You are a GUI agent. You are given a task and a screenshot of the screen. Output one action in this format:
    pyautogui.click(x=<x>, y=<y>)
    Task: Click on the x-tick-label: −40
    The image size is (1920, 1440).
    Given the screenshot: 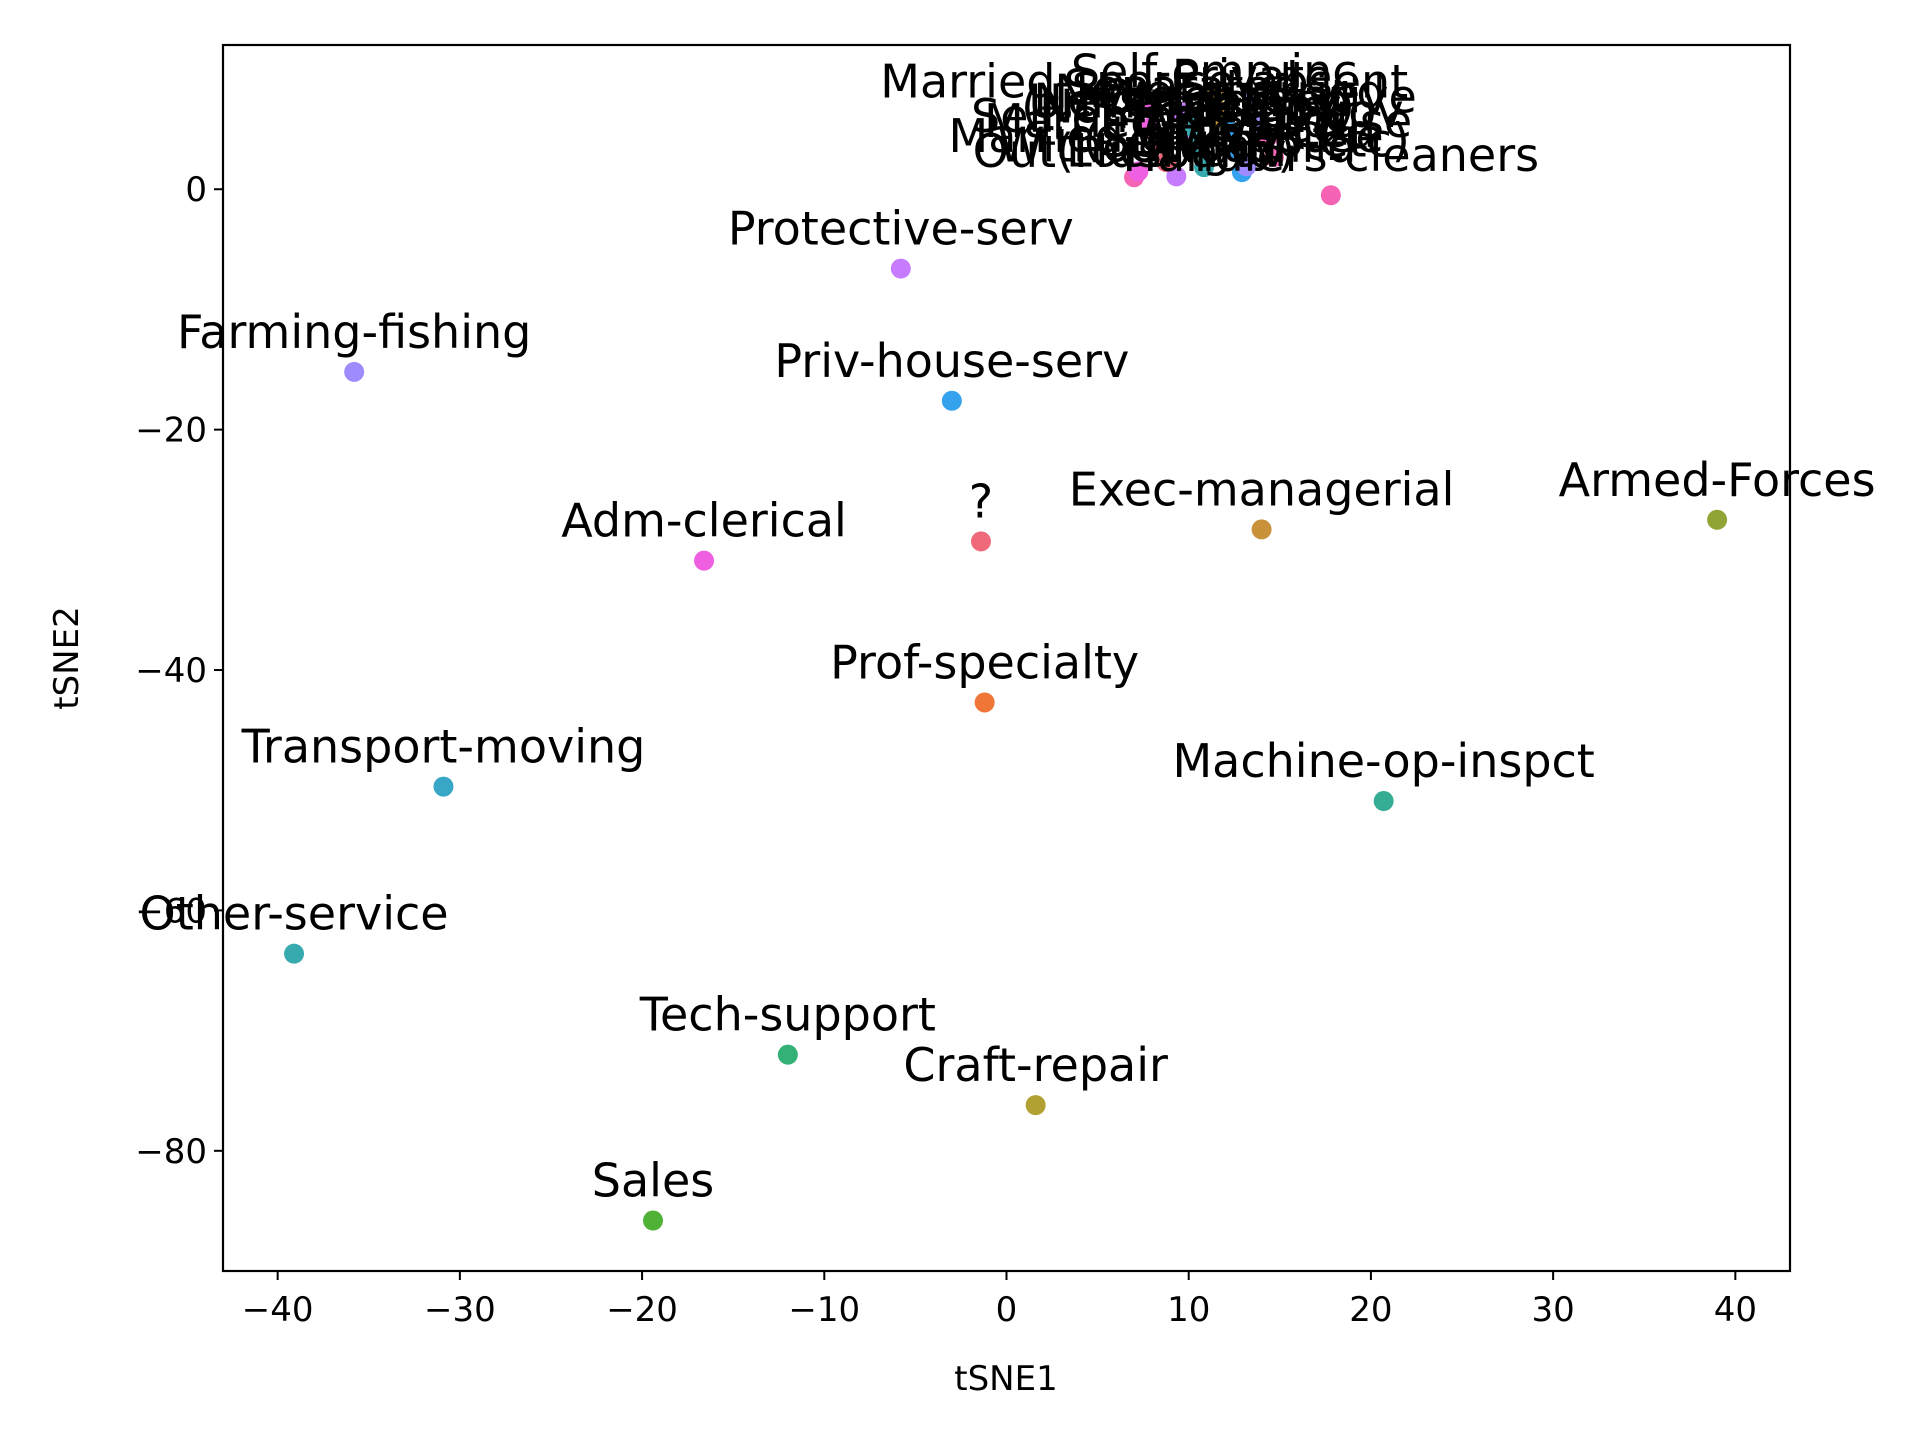 What is the action you would take?
    pyautogui.click(x=278, y=1310)
    